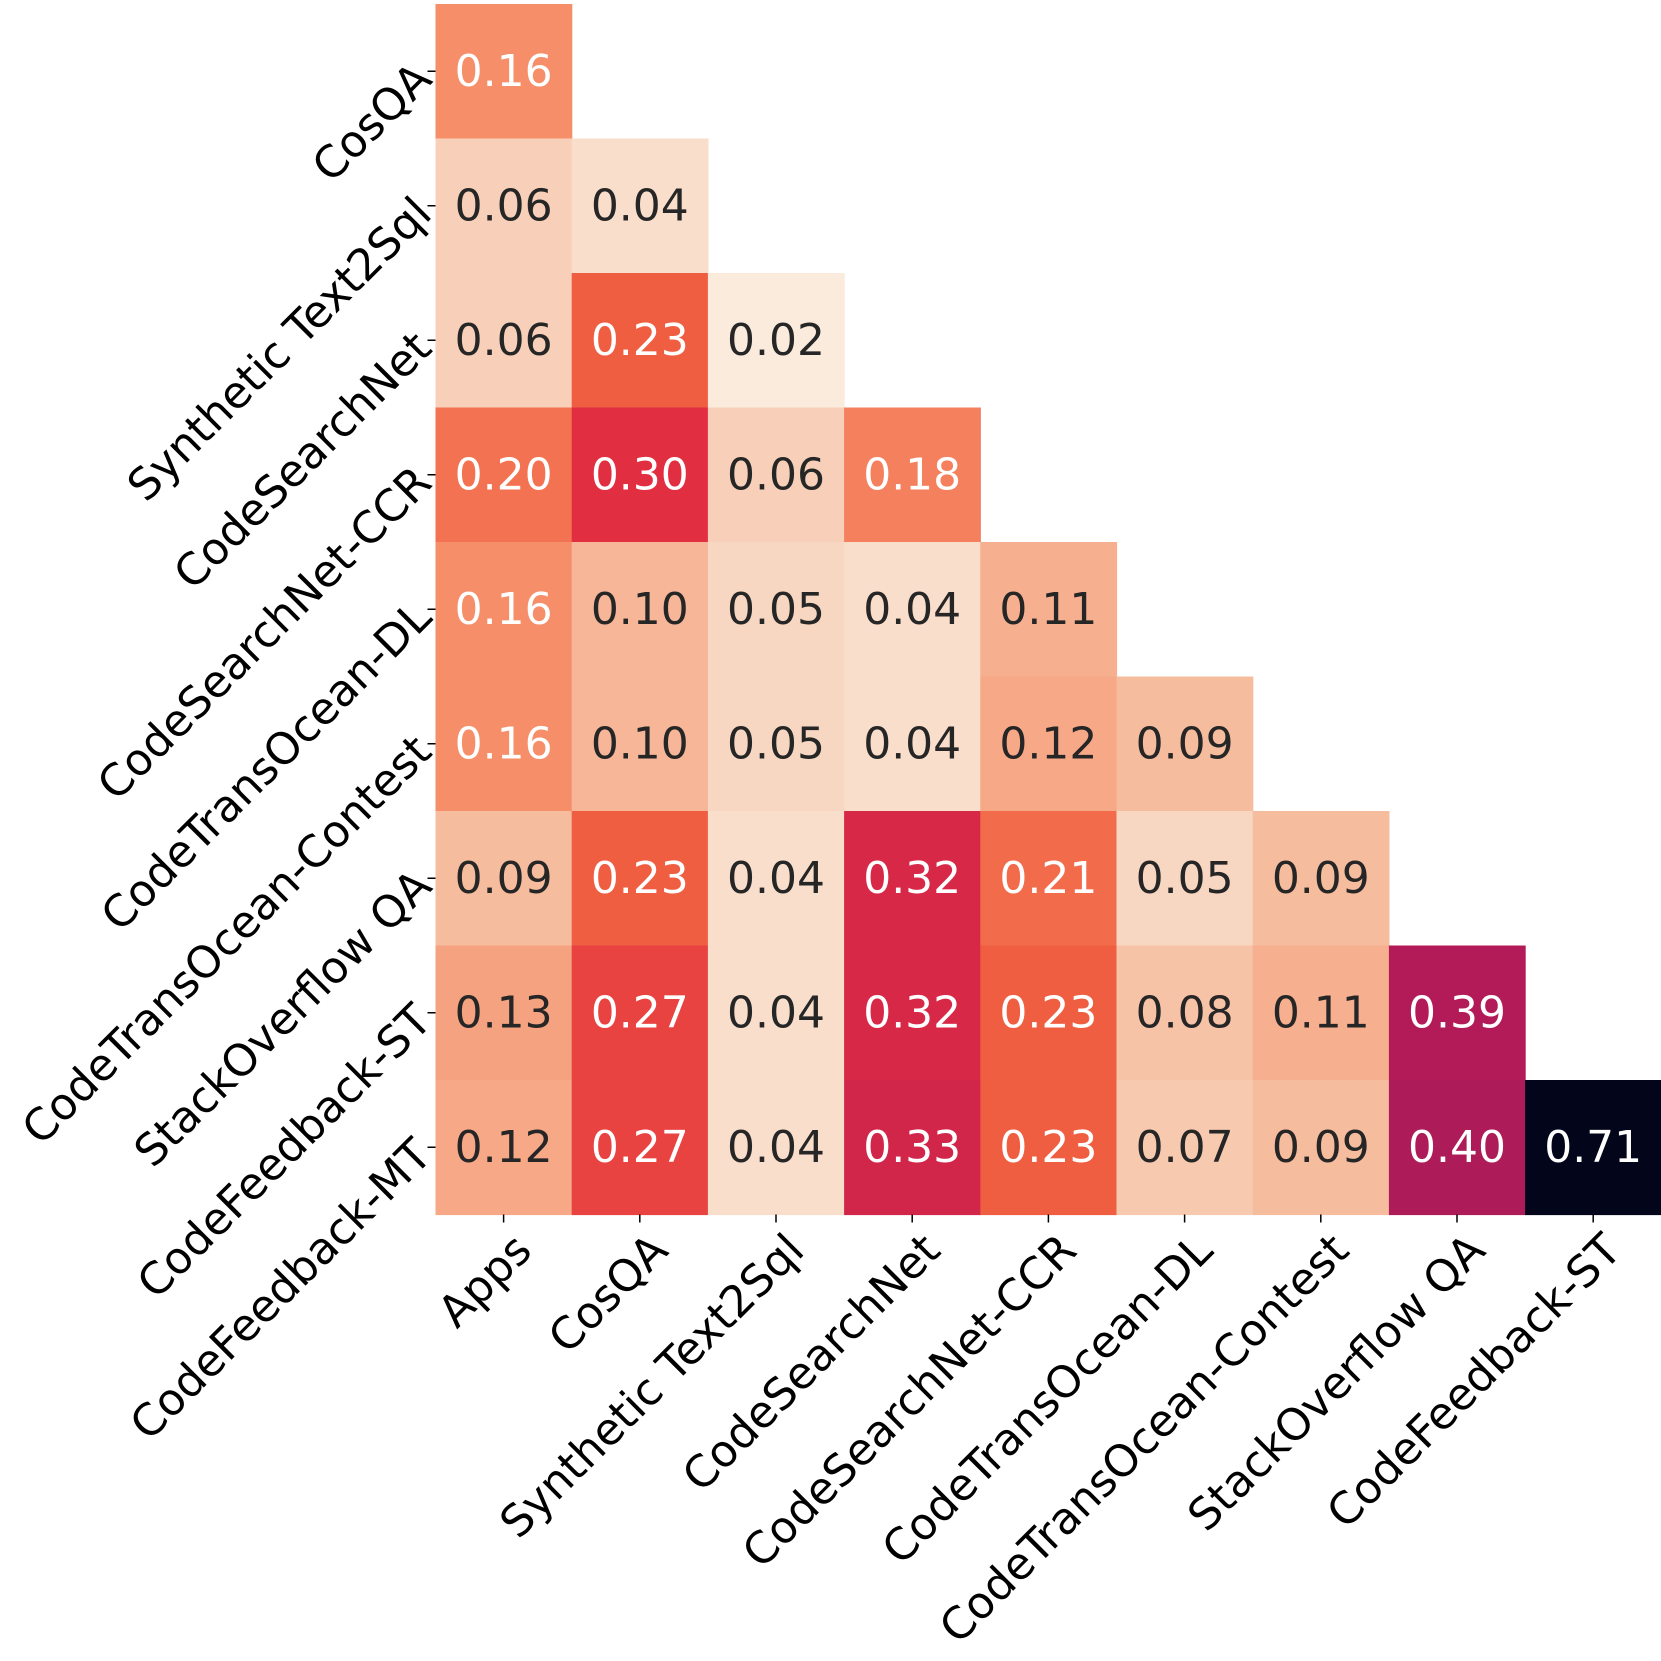 The width and height of the screenshot is (1661, 1661). I want to click on cell-value-label: 0.18, so click(912, 474).